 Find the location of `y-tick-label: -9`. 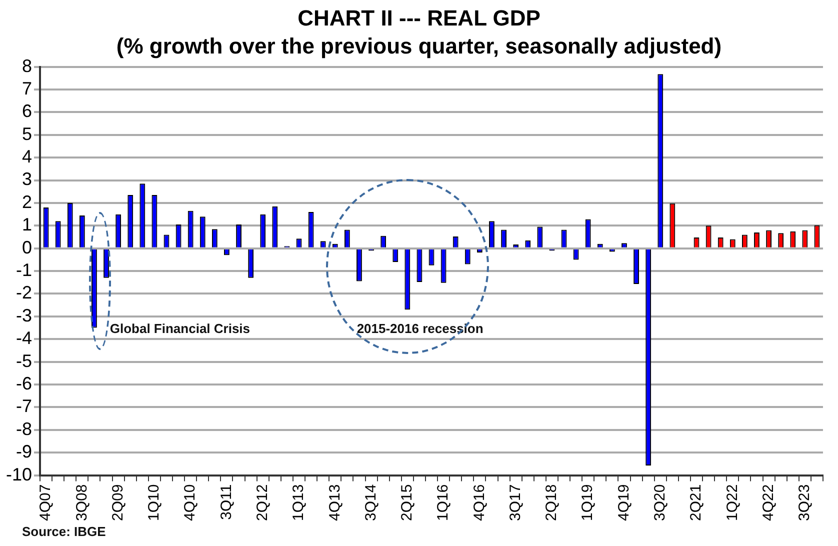

y-tick-label: -9 is located at coordinates (24, 452).